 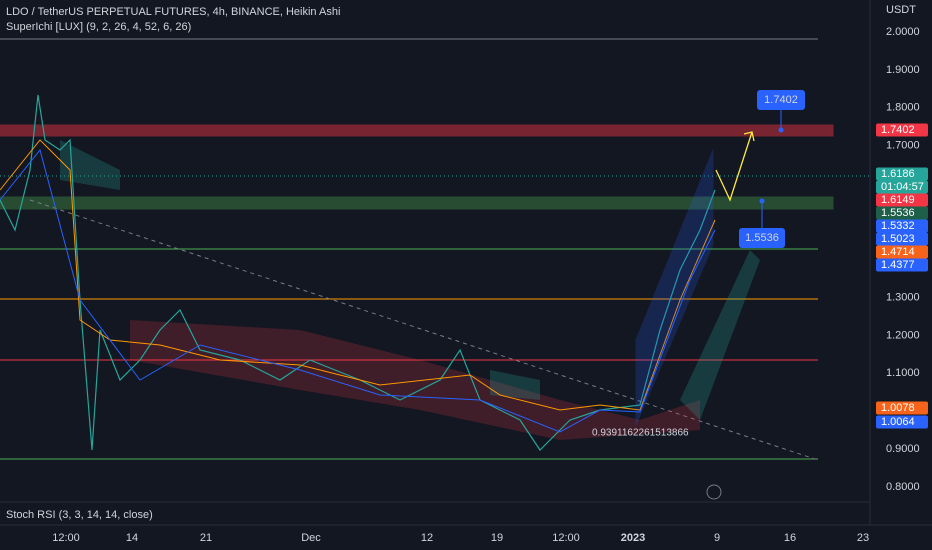 I want to click on rsi-label: Stoch RSI (3, 3, 14, 14, close), so click(x=79, y=515).